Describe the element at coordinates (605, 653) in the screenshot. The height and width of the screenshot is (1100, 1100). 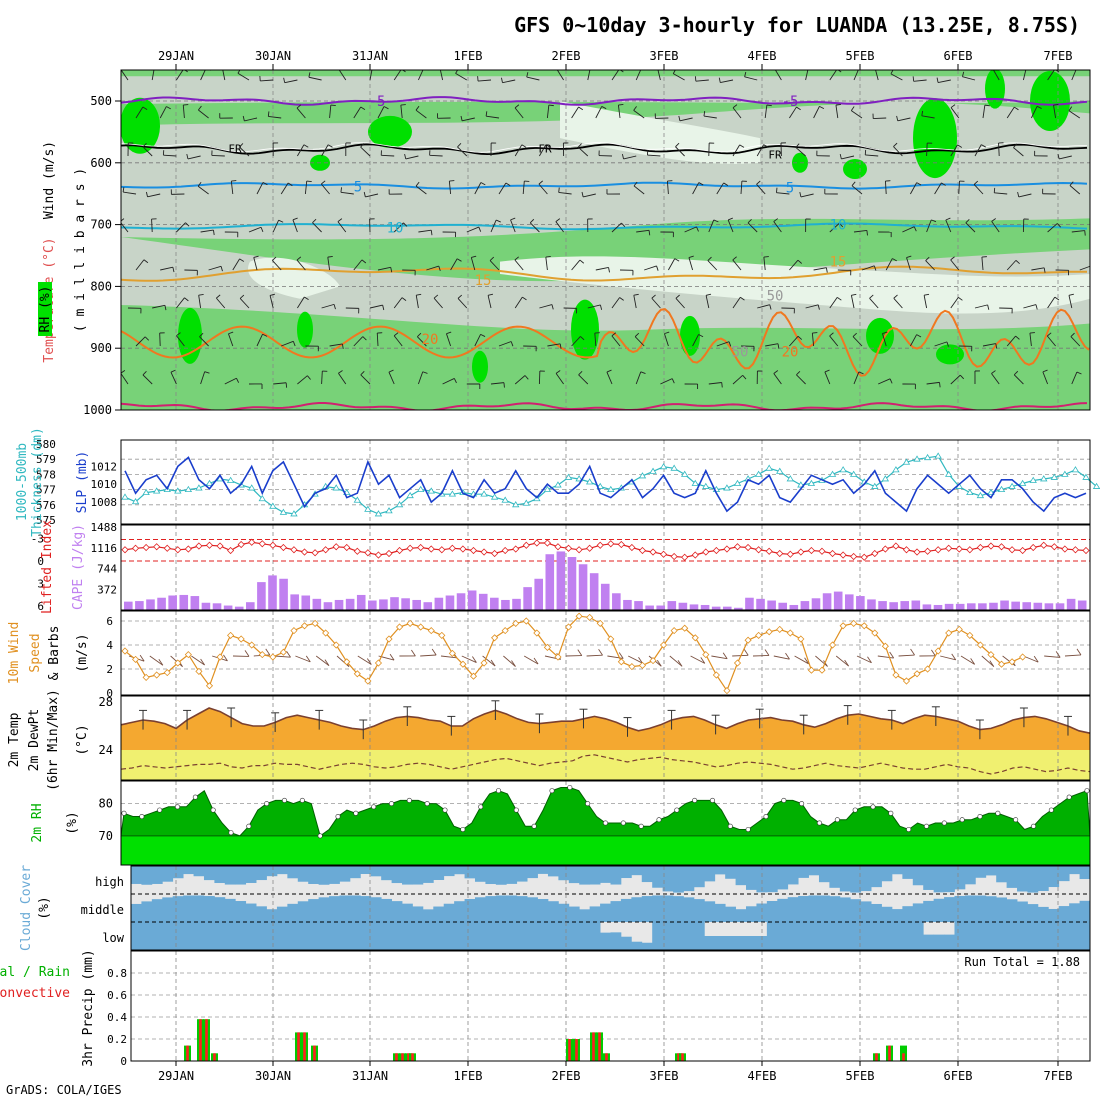
I see `wind-panel-background` at that location.